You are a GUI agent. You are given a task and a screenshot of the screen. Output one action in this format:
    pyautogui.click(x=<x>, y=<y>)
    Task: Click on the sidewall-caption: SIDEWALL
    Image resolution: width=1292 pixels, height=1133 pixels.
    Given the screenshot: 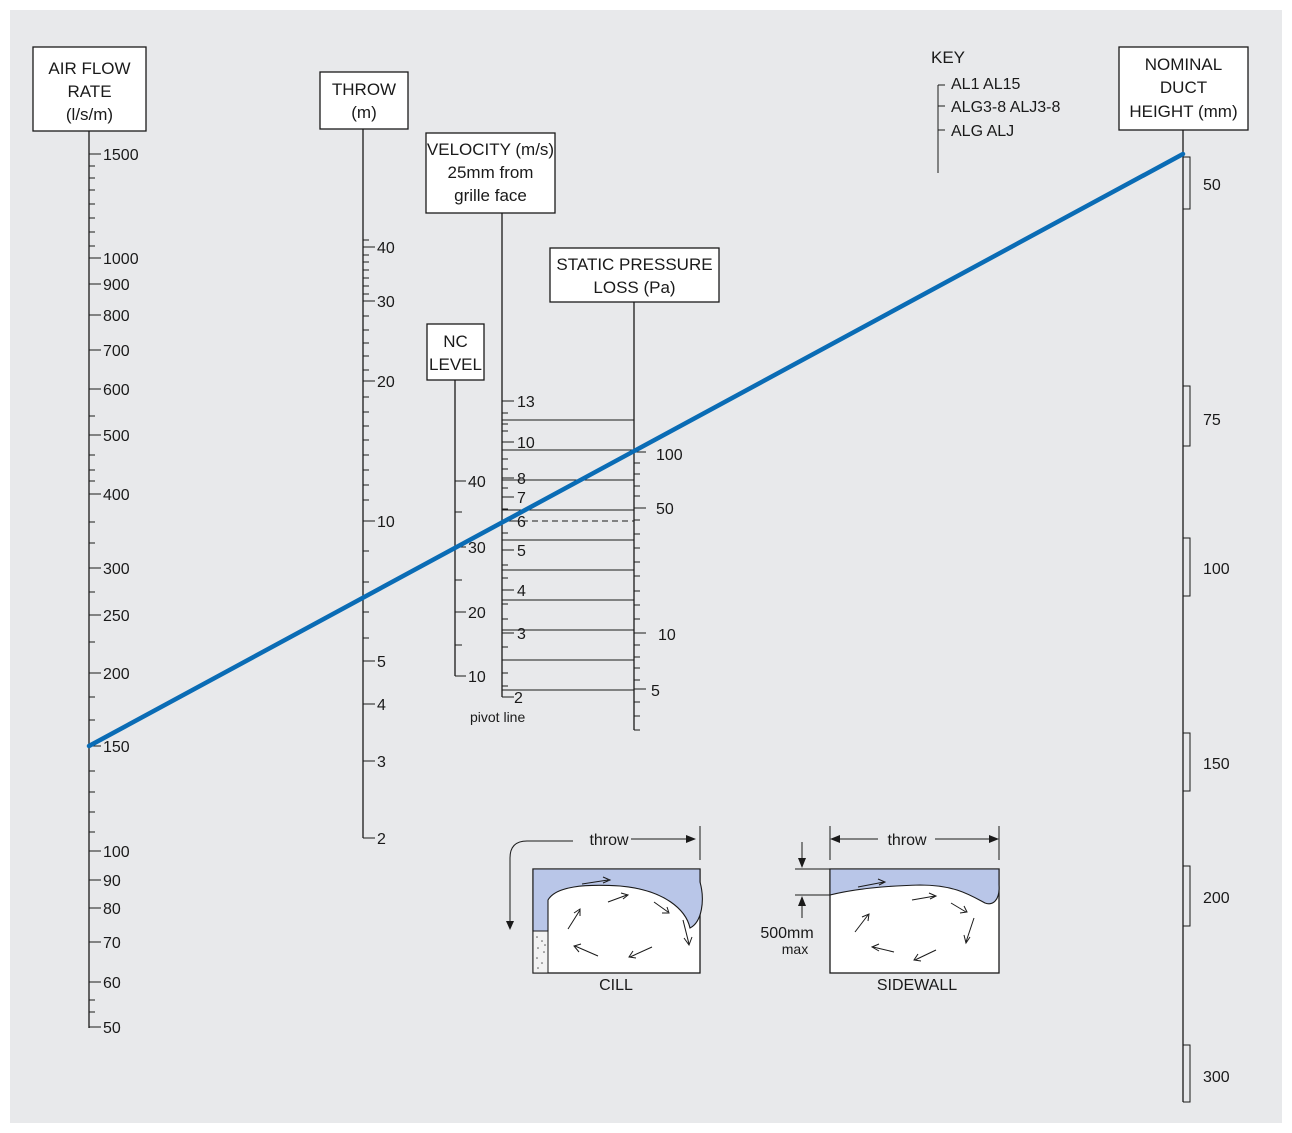 What is the action you would take?
    pyautogui.click(x=917, y=985)
    